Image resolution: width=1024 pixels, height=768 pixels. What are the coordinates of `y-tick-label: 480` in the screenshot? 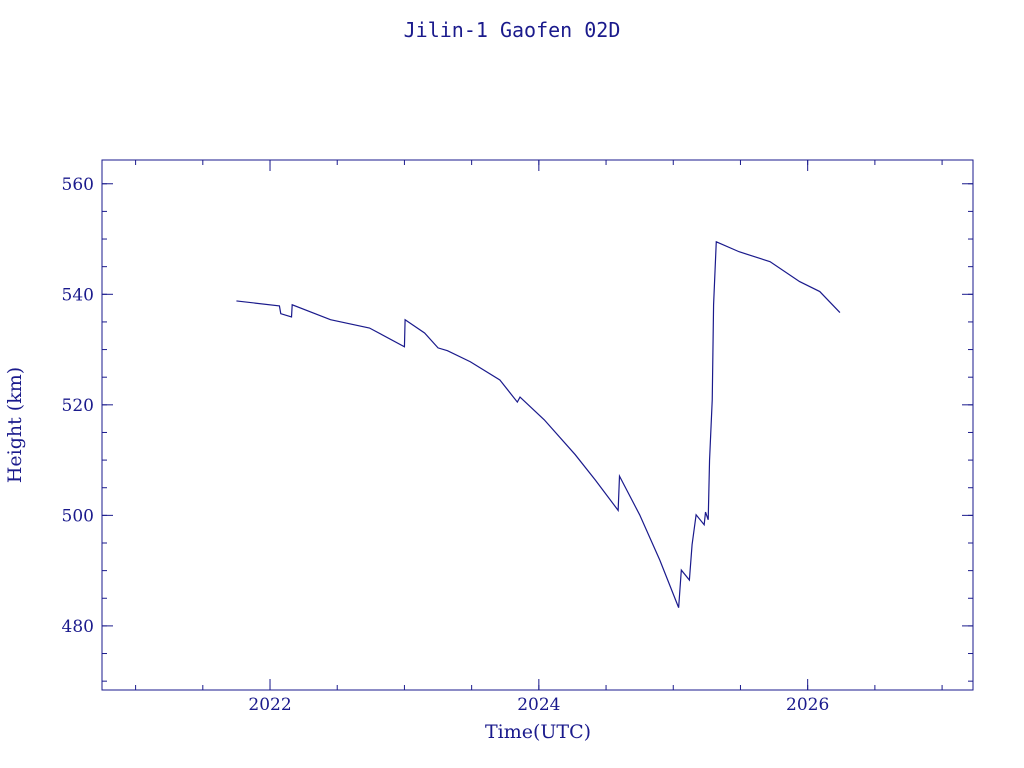 It's located at (78, 627).